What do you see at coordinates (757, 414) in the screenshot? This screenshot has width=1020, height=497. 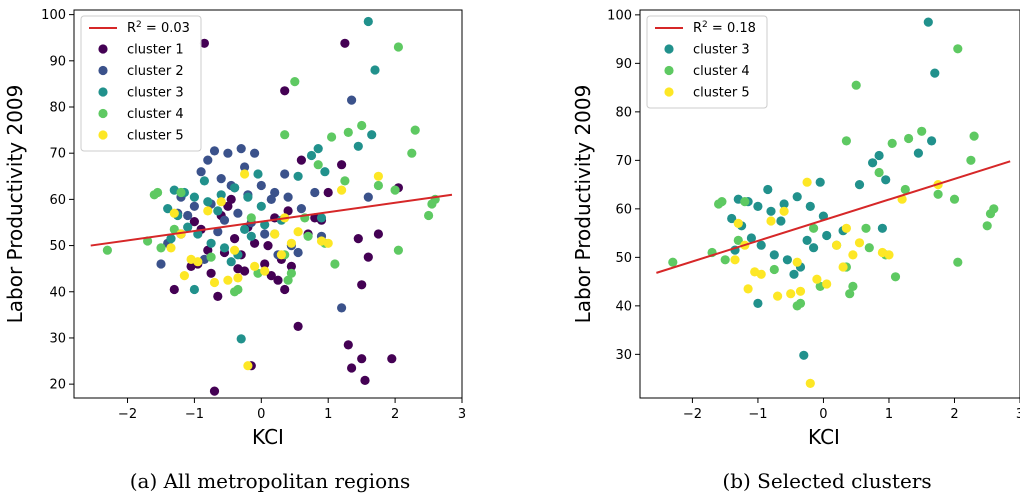 I see `x-tick-label: −1` at bounding box center [757, 414].